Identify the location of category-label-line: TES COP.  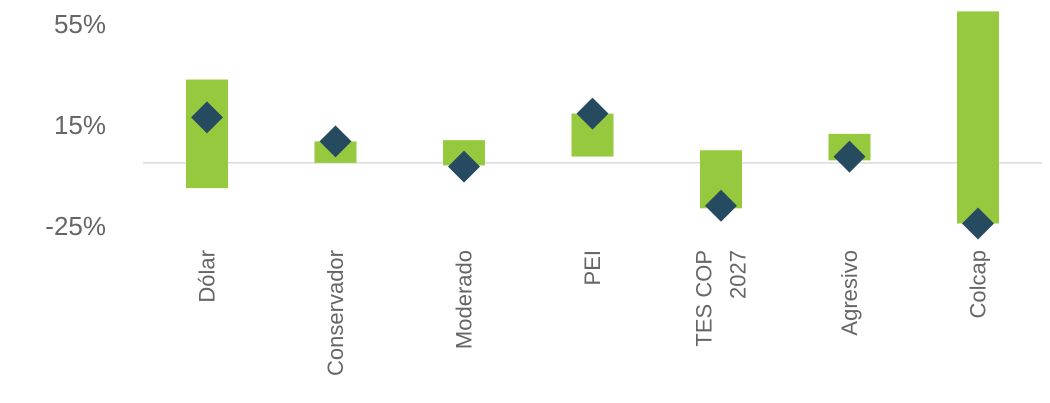
(704, 298).